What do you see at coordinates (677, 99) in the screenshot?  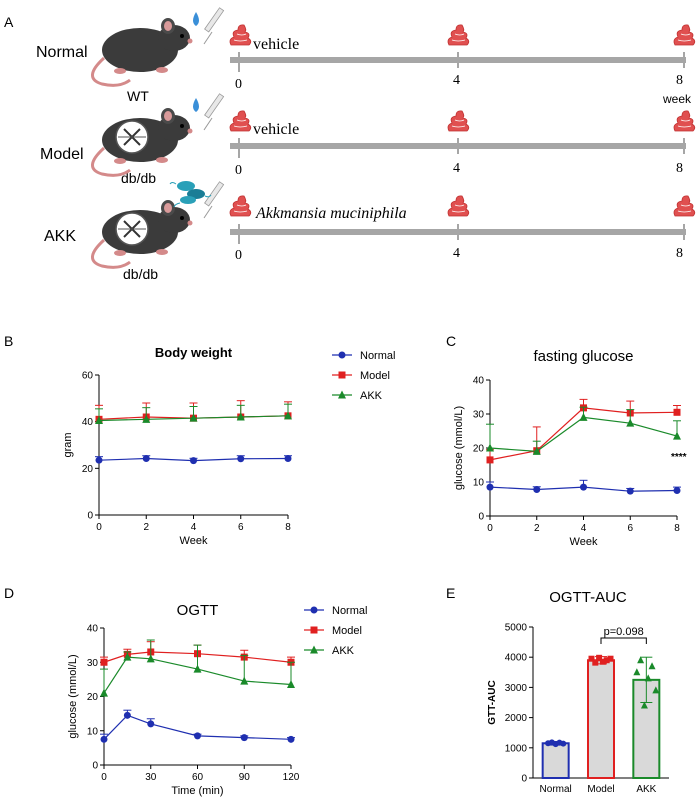 I see `unit-week: week` at bounding box center [677, 99].